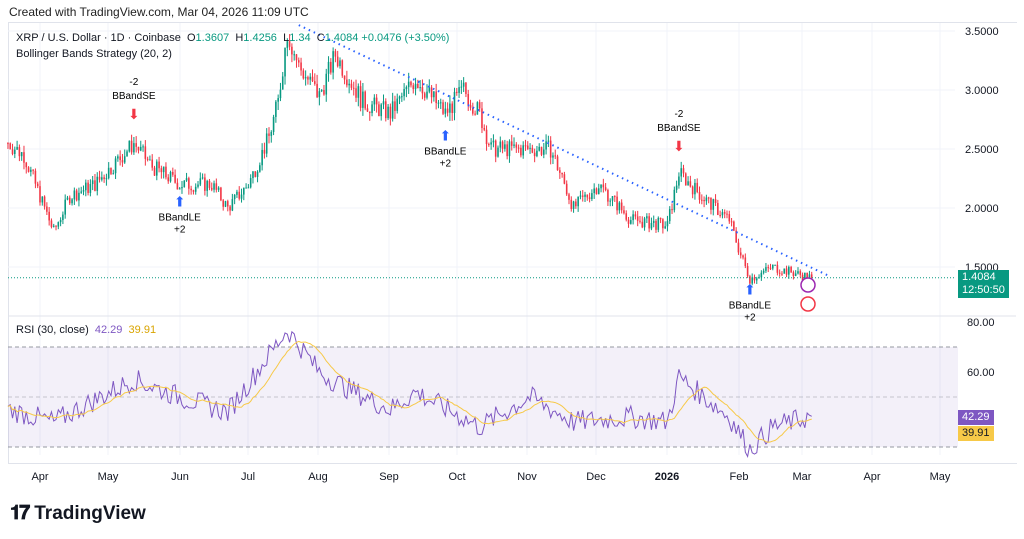 This screenshot has height=539, width=1024. I want to click on signal-label: BBandSE, so click(134, 96).